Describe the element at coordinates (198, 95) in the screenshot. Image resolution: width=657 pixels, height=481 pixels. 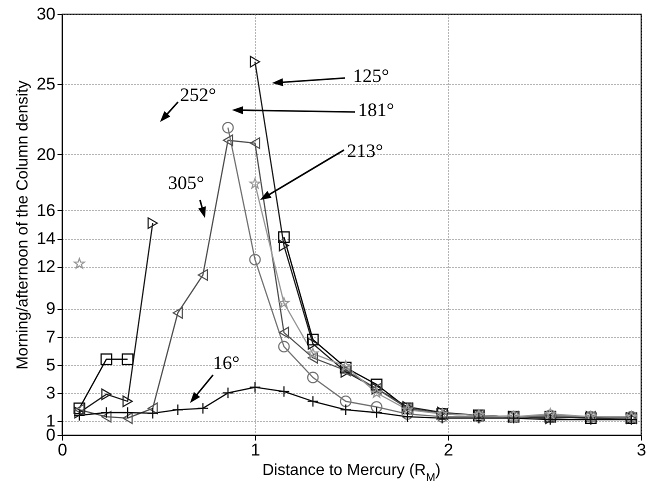
I see `annotation: 252°` at that location.